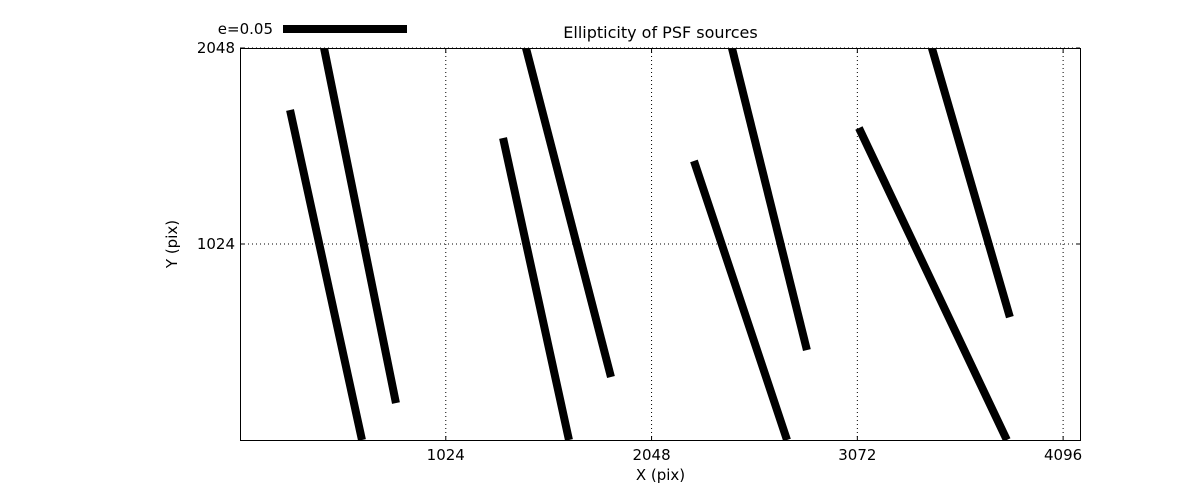  I want to click on ellipticity-stick-4a, so click(933, 283).